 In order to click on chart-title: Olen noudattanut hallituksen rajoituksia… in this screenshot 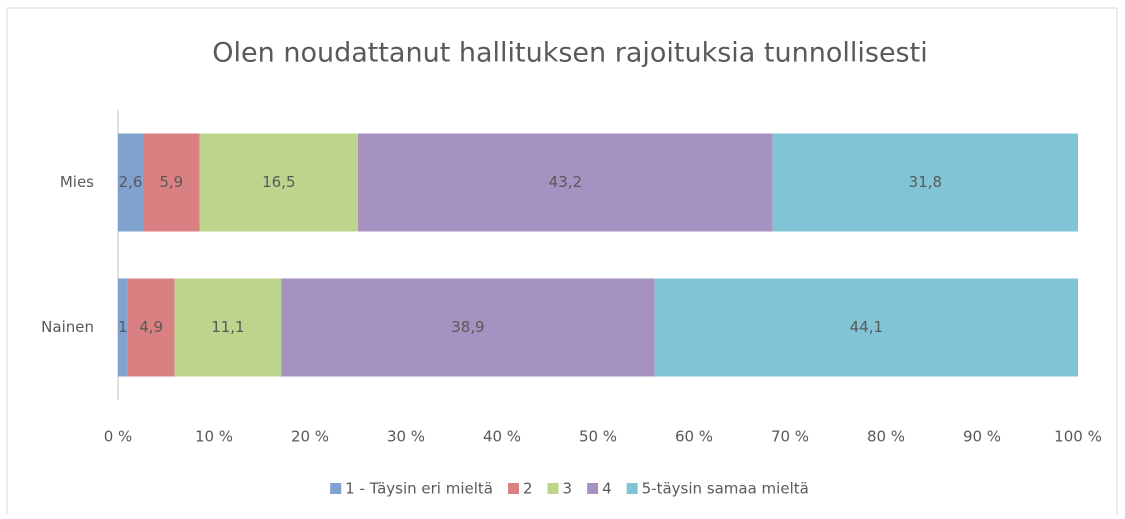, I will do `click(569, 53)`.